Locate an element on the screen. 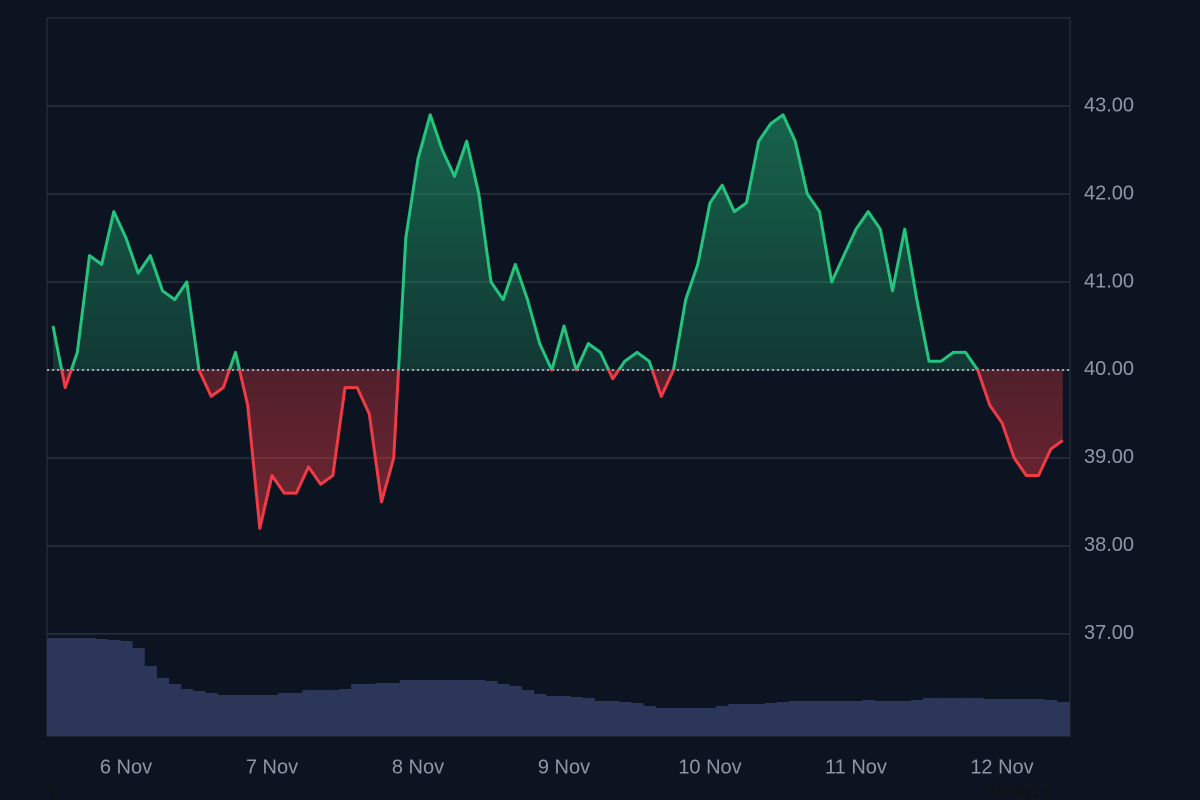  footer-left: 7 is located at coordinates (53, 790).